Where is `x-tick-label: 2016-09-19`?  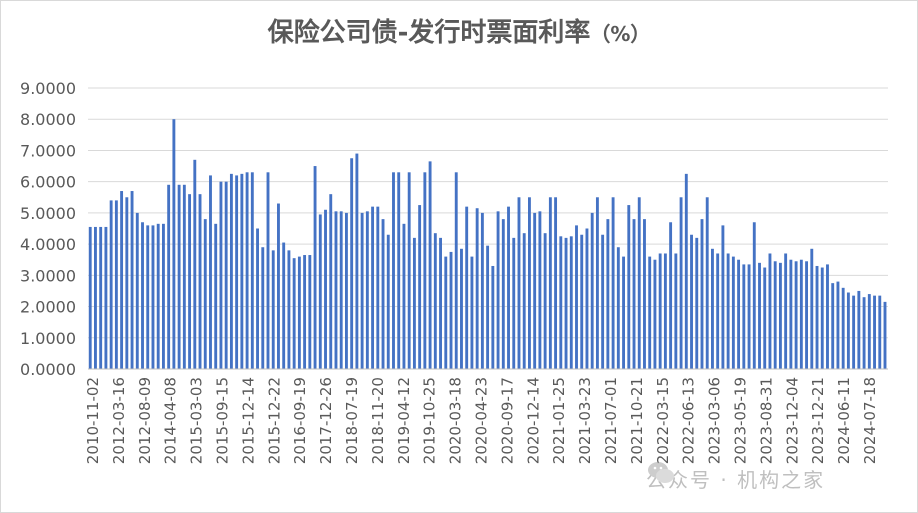 x-tick-label: 2016-09-19 is located at coordinates (300, 420).